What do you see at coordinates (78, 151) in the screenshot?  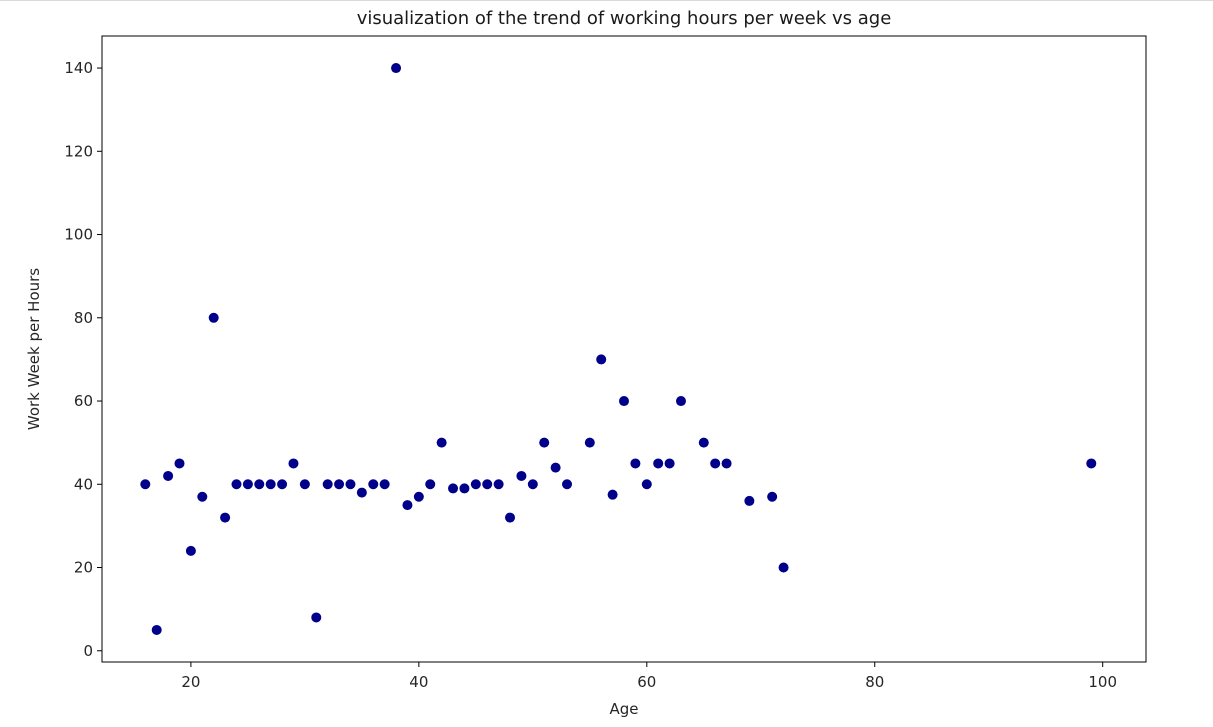 I see `y-tick-label: 120` at bounding box center [78, 151].